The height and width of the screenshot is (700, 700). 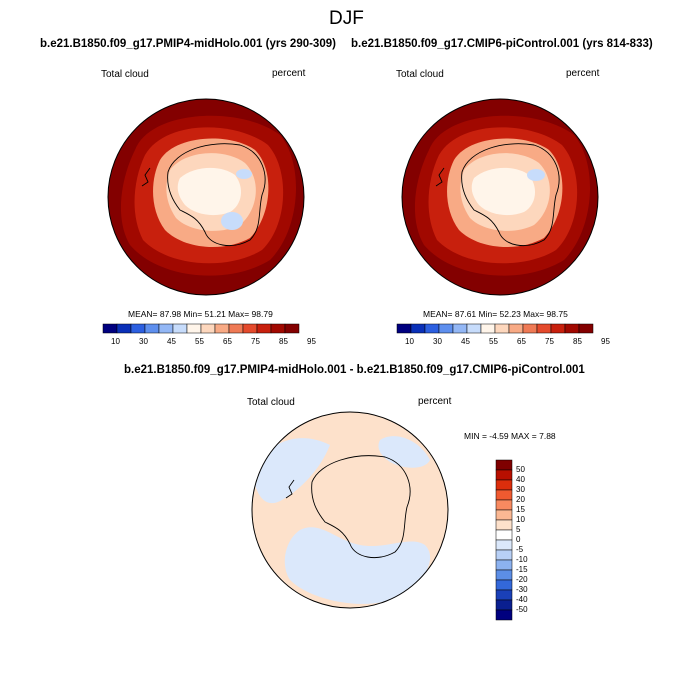 I want to click on difference-colorbar, so click(x=504, y=540).